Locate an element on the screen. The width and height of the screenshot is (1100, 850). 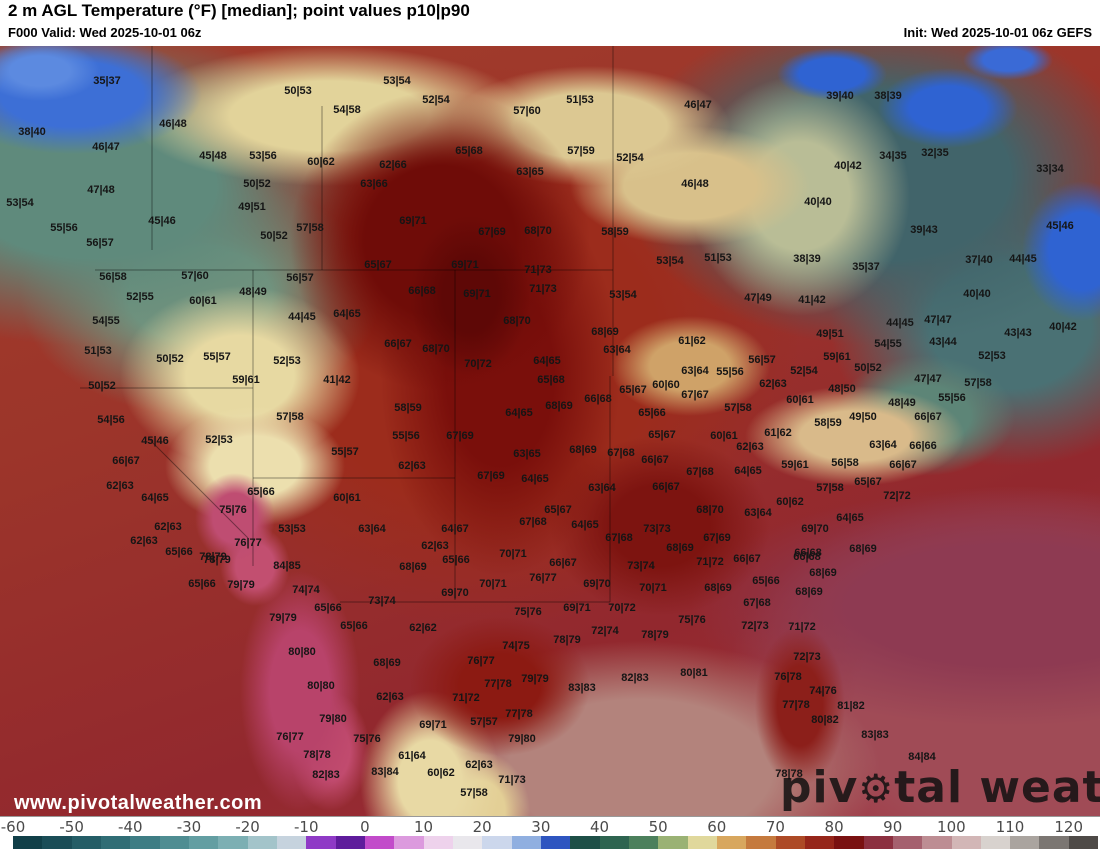
colorbar-tick: 30 is located at coordinates (541, 827).